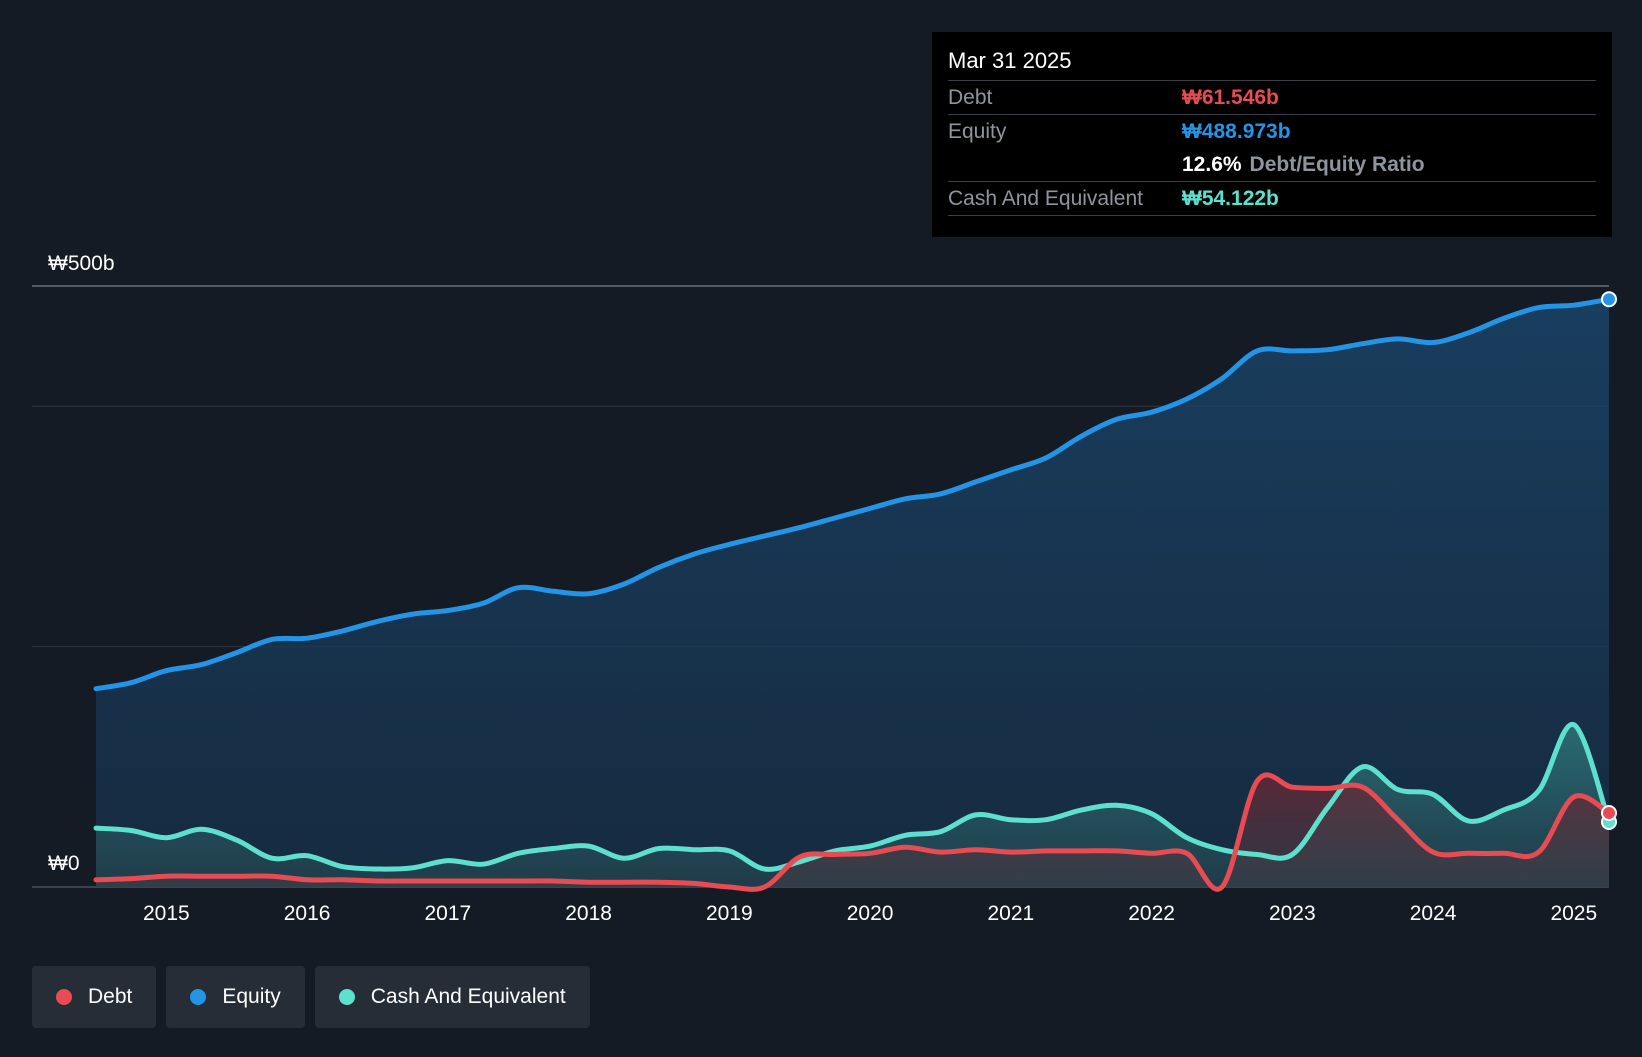 The width and height of the screenshot is (1642, 1057). I want to click on tooltip-cash-row: Cash And Equivalent ₩54.122b, so click(1272, 198).